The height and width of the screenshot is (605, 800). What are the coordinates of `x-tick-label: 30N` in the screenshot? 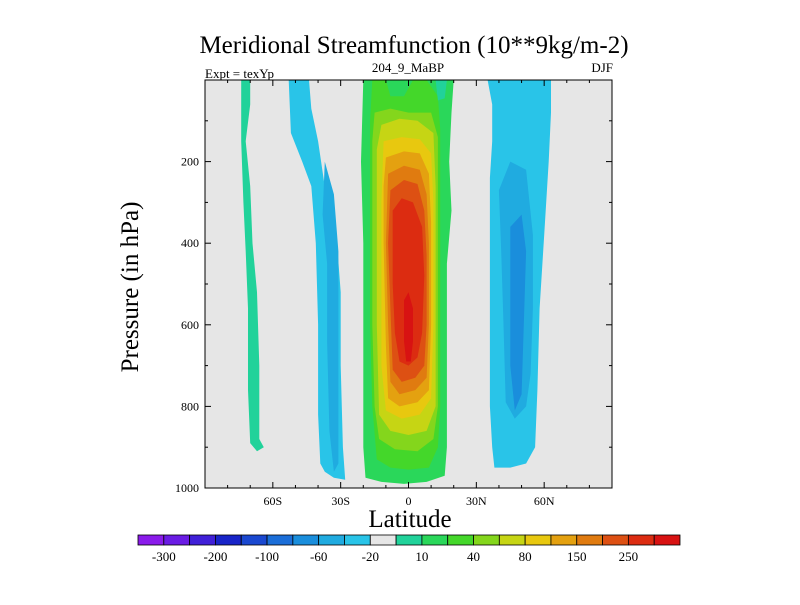 It's located at (476, 501).